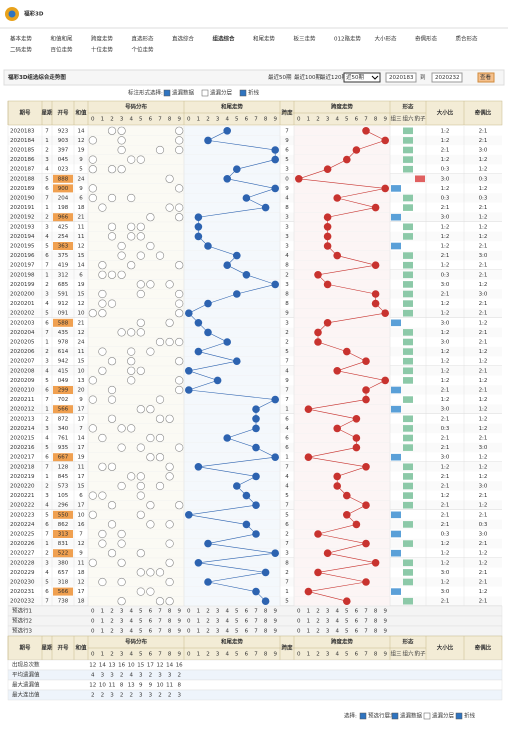 This screenshot has height=729, width=508. I want to click on period-link: 最近120期, so click(333, 77).